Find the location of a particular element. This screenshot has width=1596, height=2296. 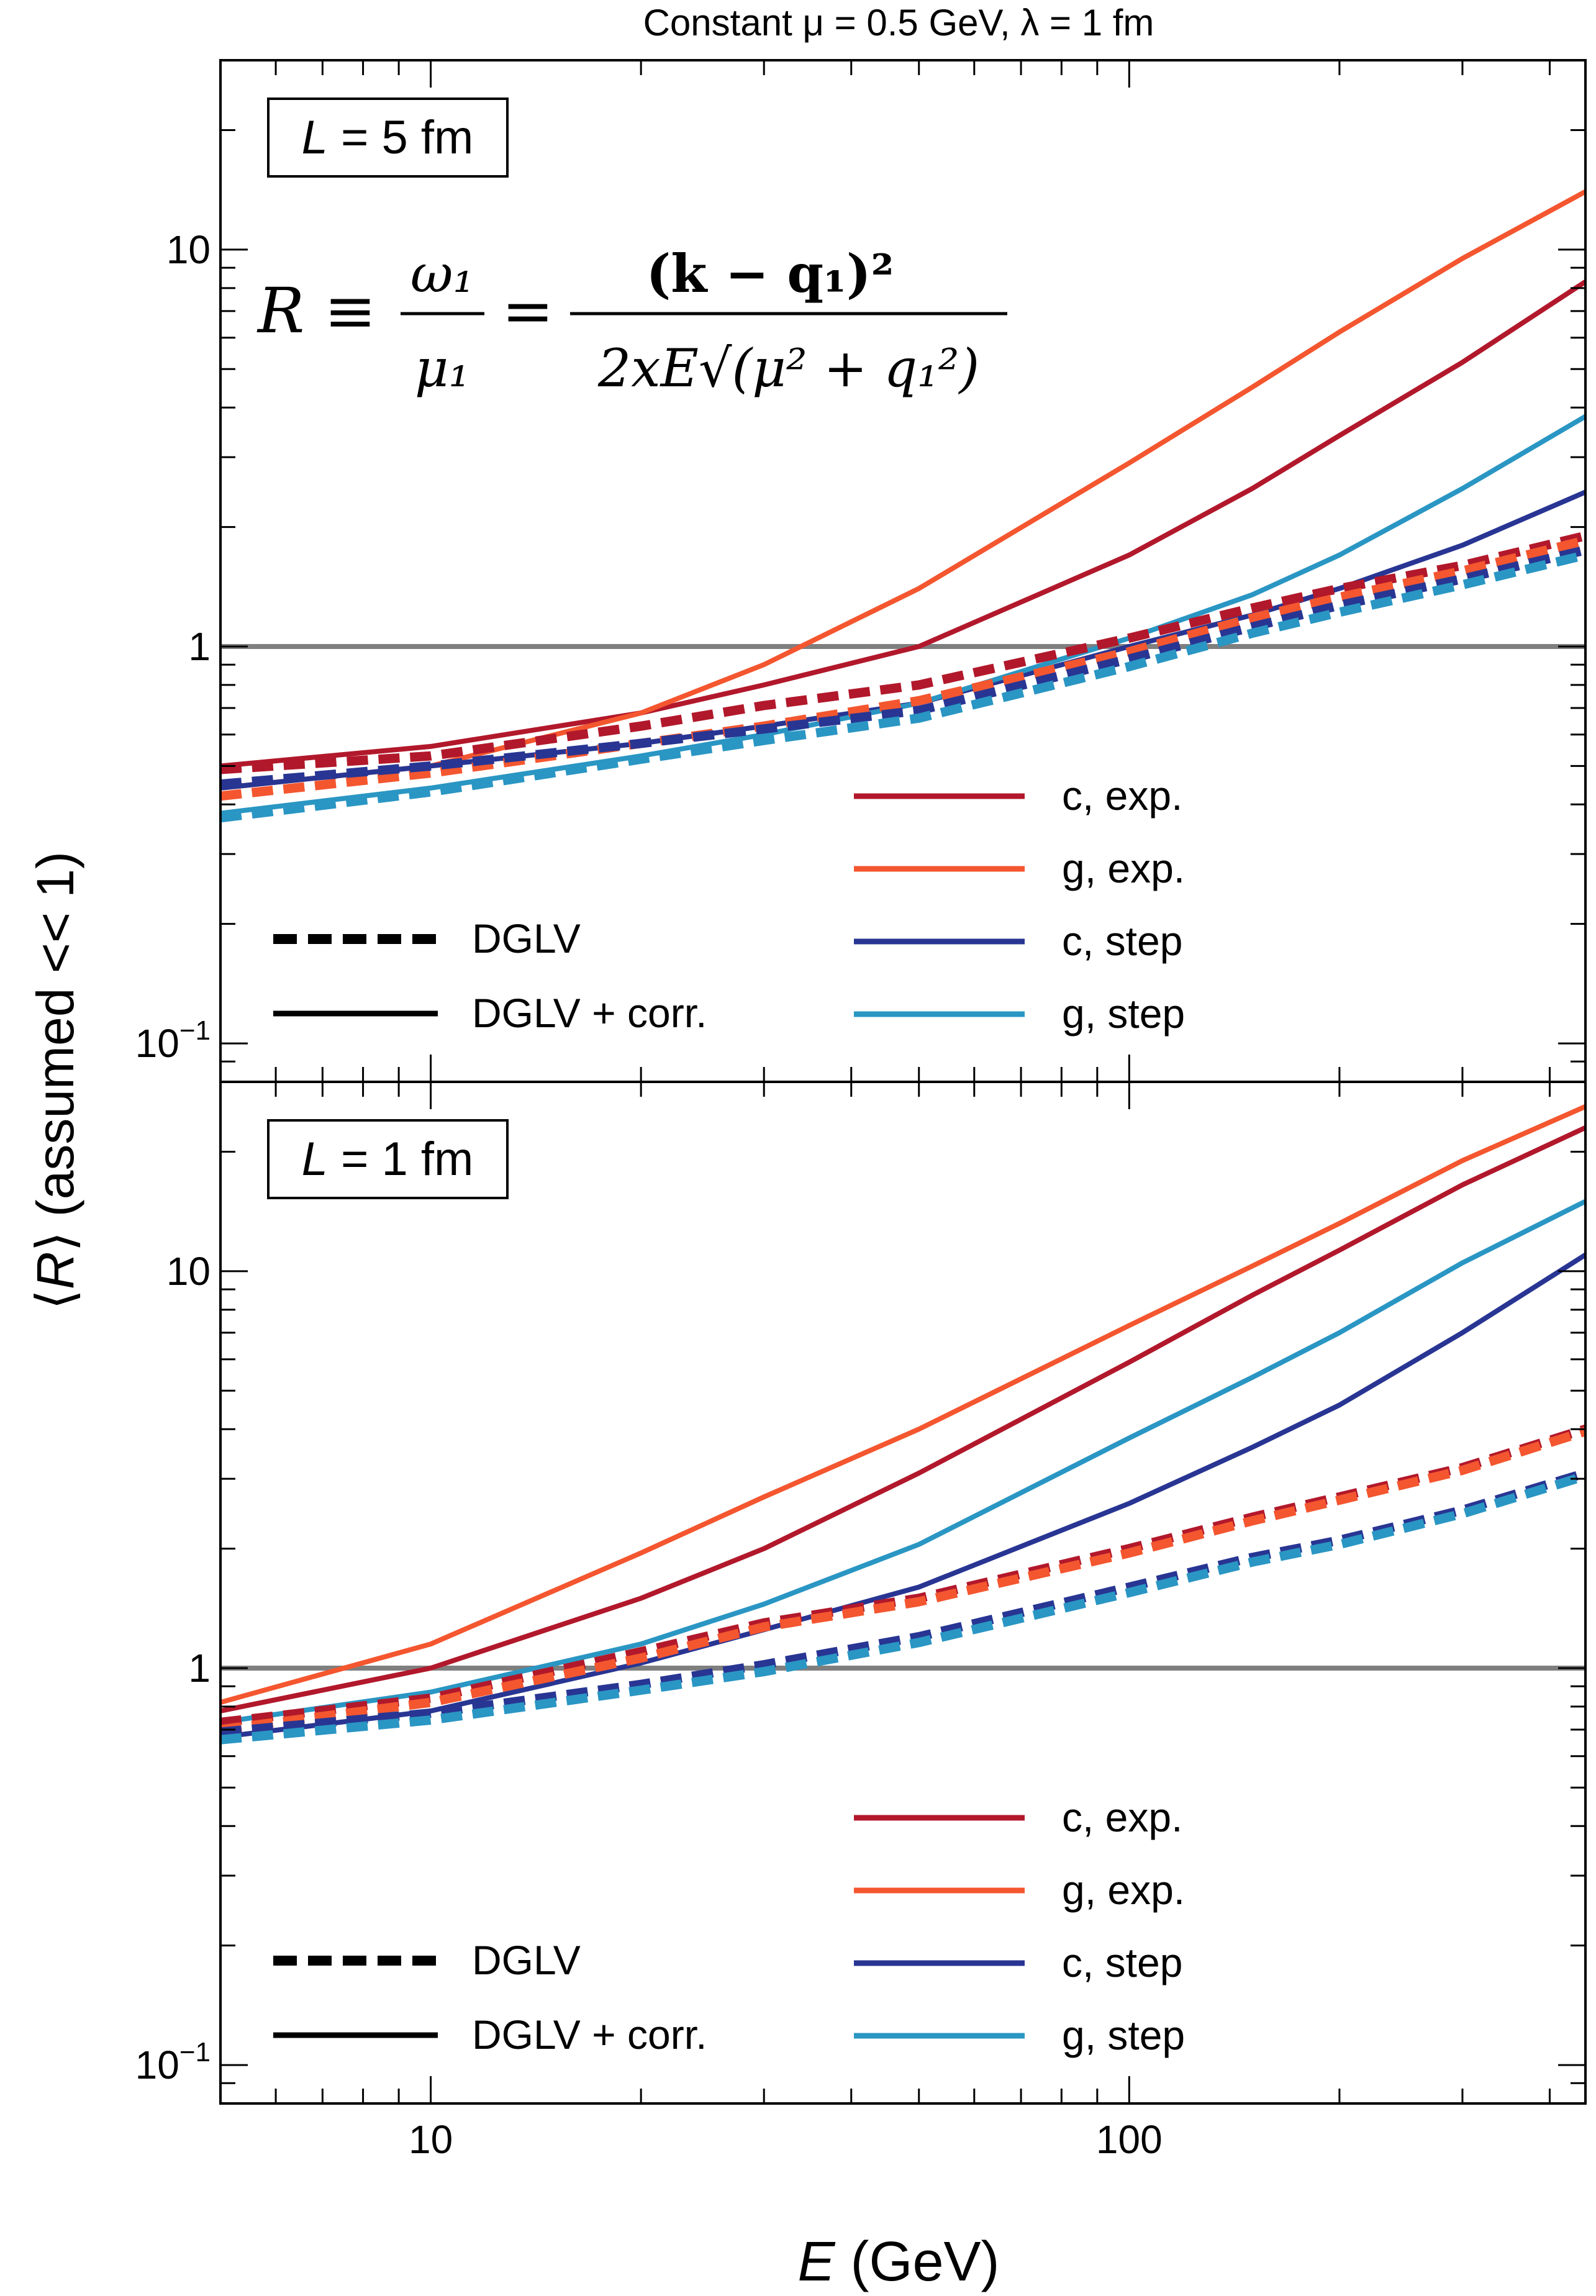

formula-numerator: (k − q₁)² is located at coordinates (770, 273).